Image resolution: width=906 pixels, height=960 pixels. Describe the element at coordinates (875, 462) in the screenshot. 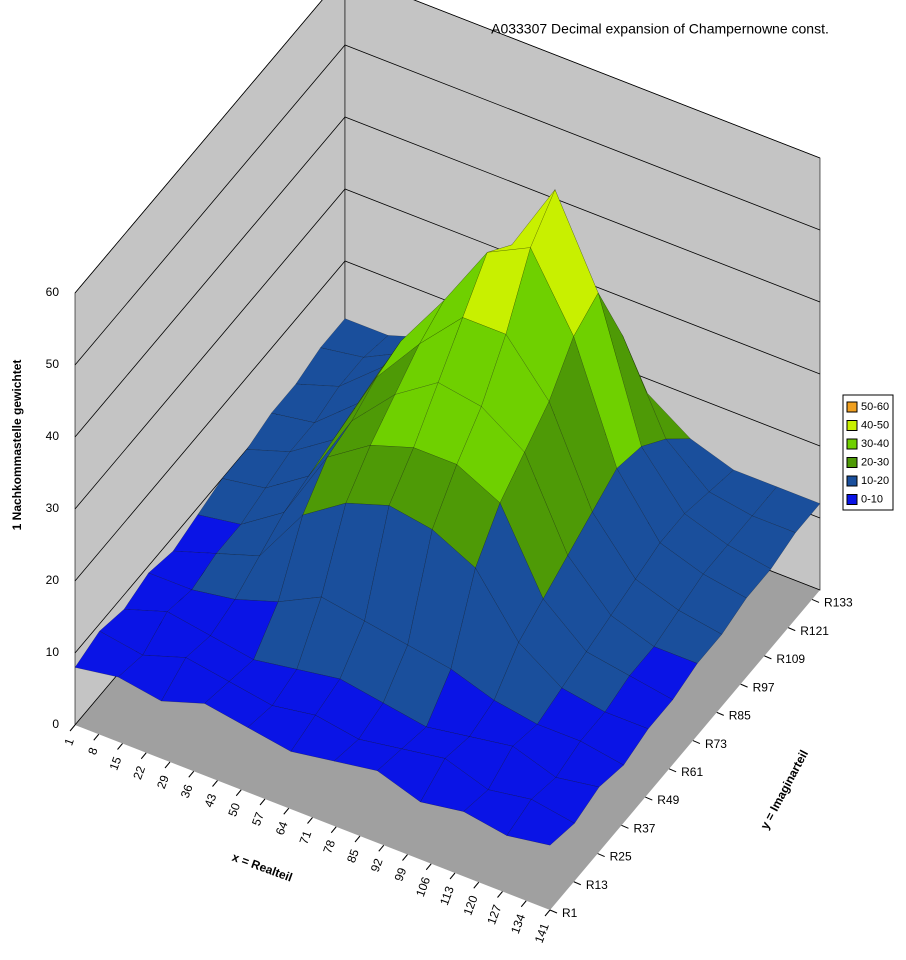

I see `legend-label: 20-30` at that location.